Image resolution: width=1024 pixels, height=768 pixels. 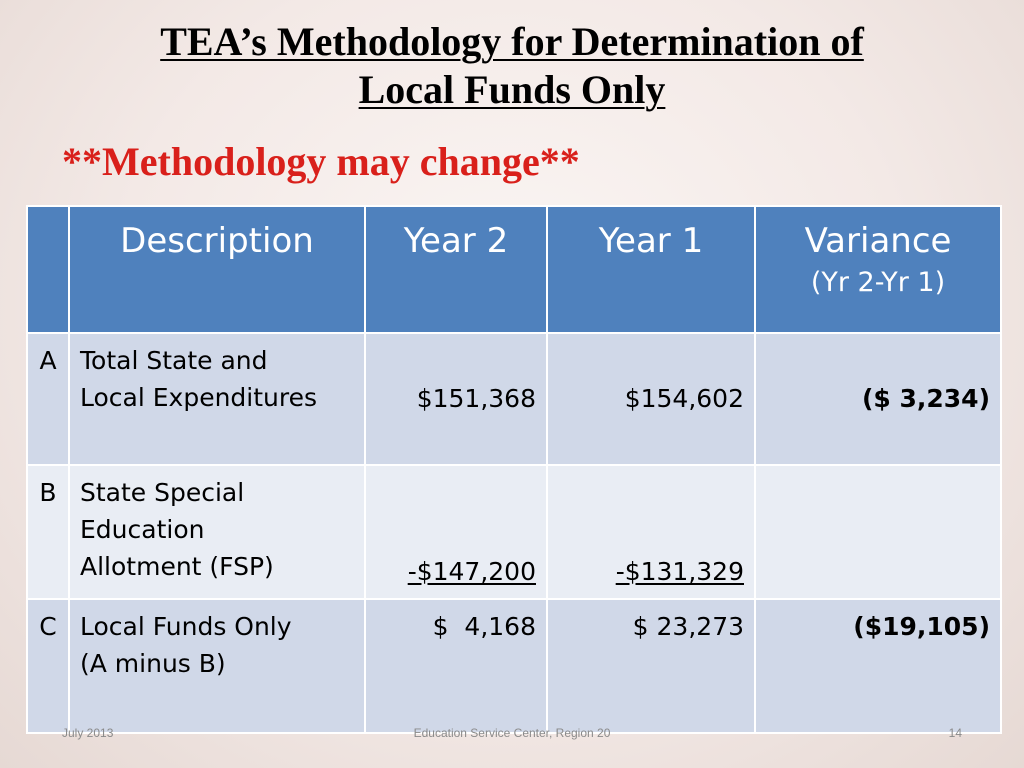 What do you see at coordinates (456, 532) in the screenshot?
I see `row-year2-cell: -$147,200` at bounding box center [456, 532].